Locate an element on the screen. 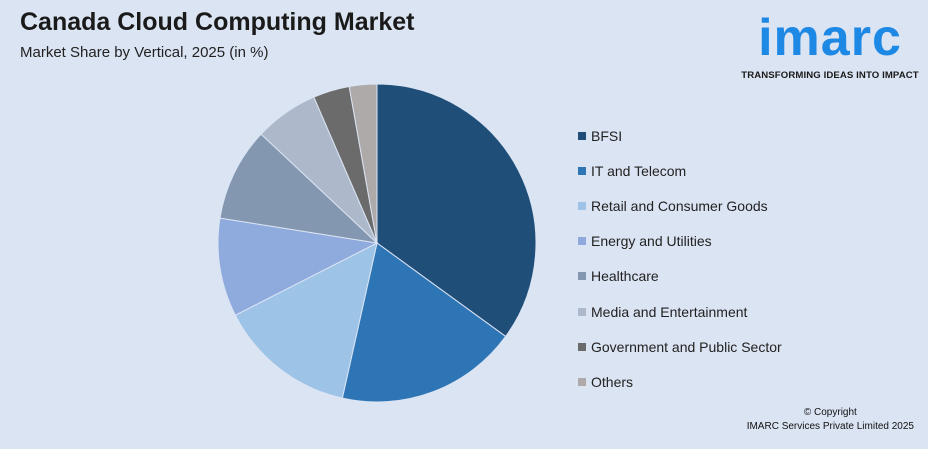 This screenshot has height=449, width=928. legend-item: Energy and Utilities is located at coordinates (728, 241).